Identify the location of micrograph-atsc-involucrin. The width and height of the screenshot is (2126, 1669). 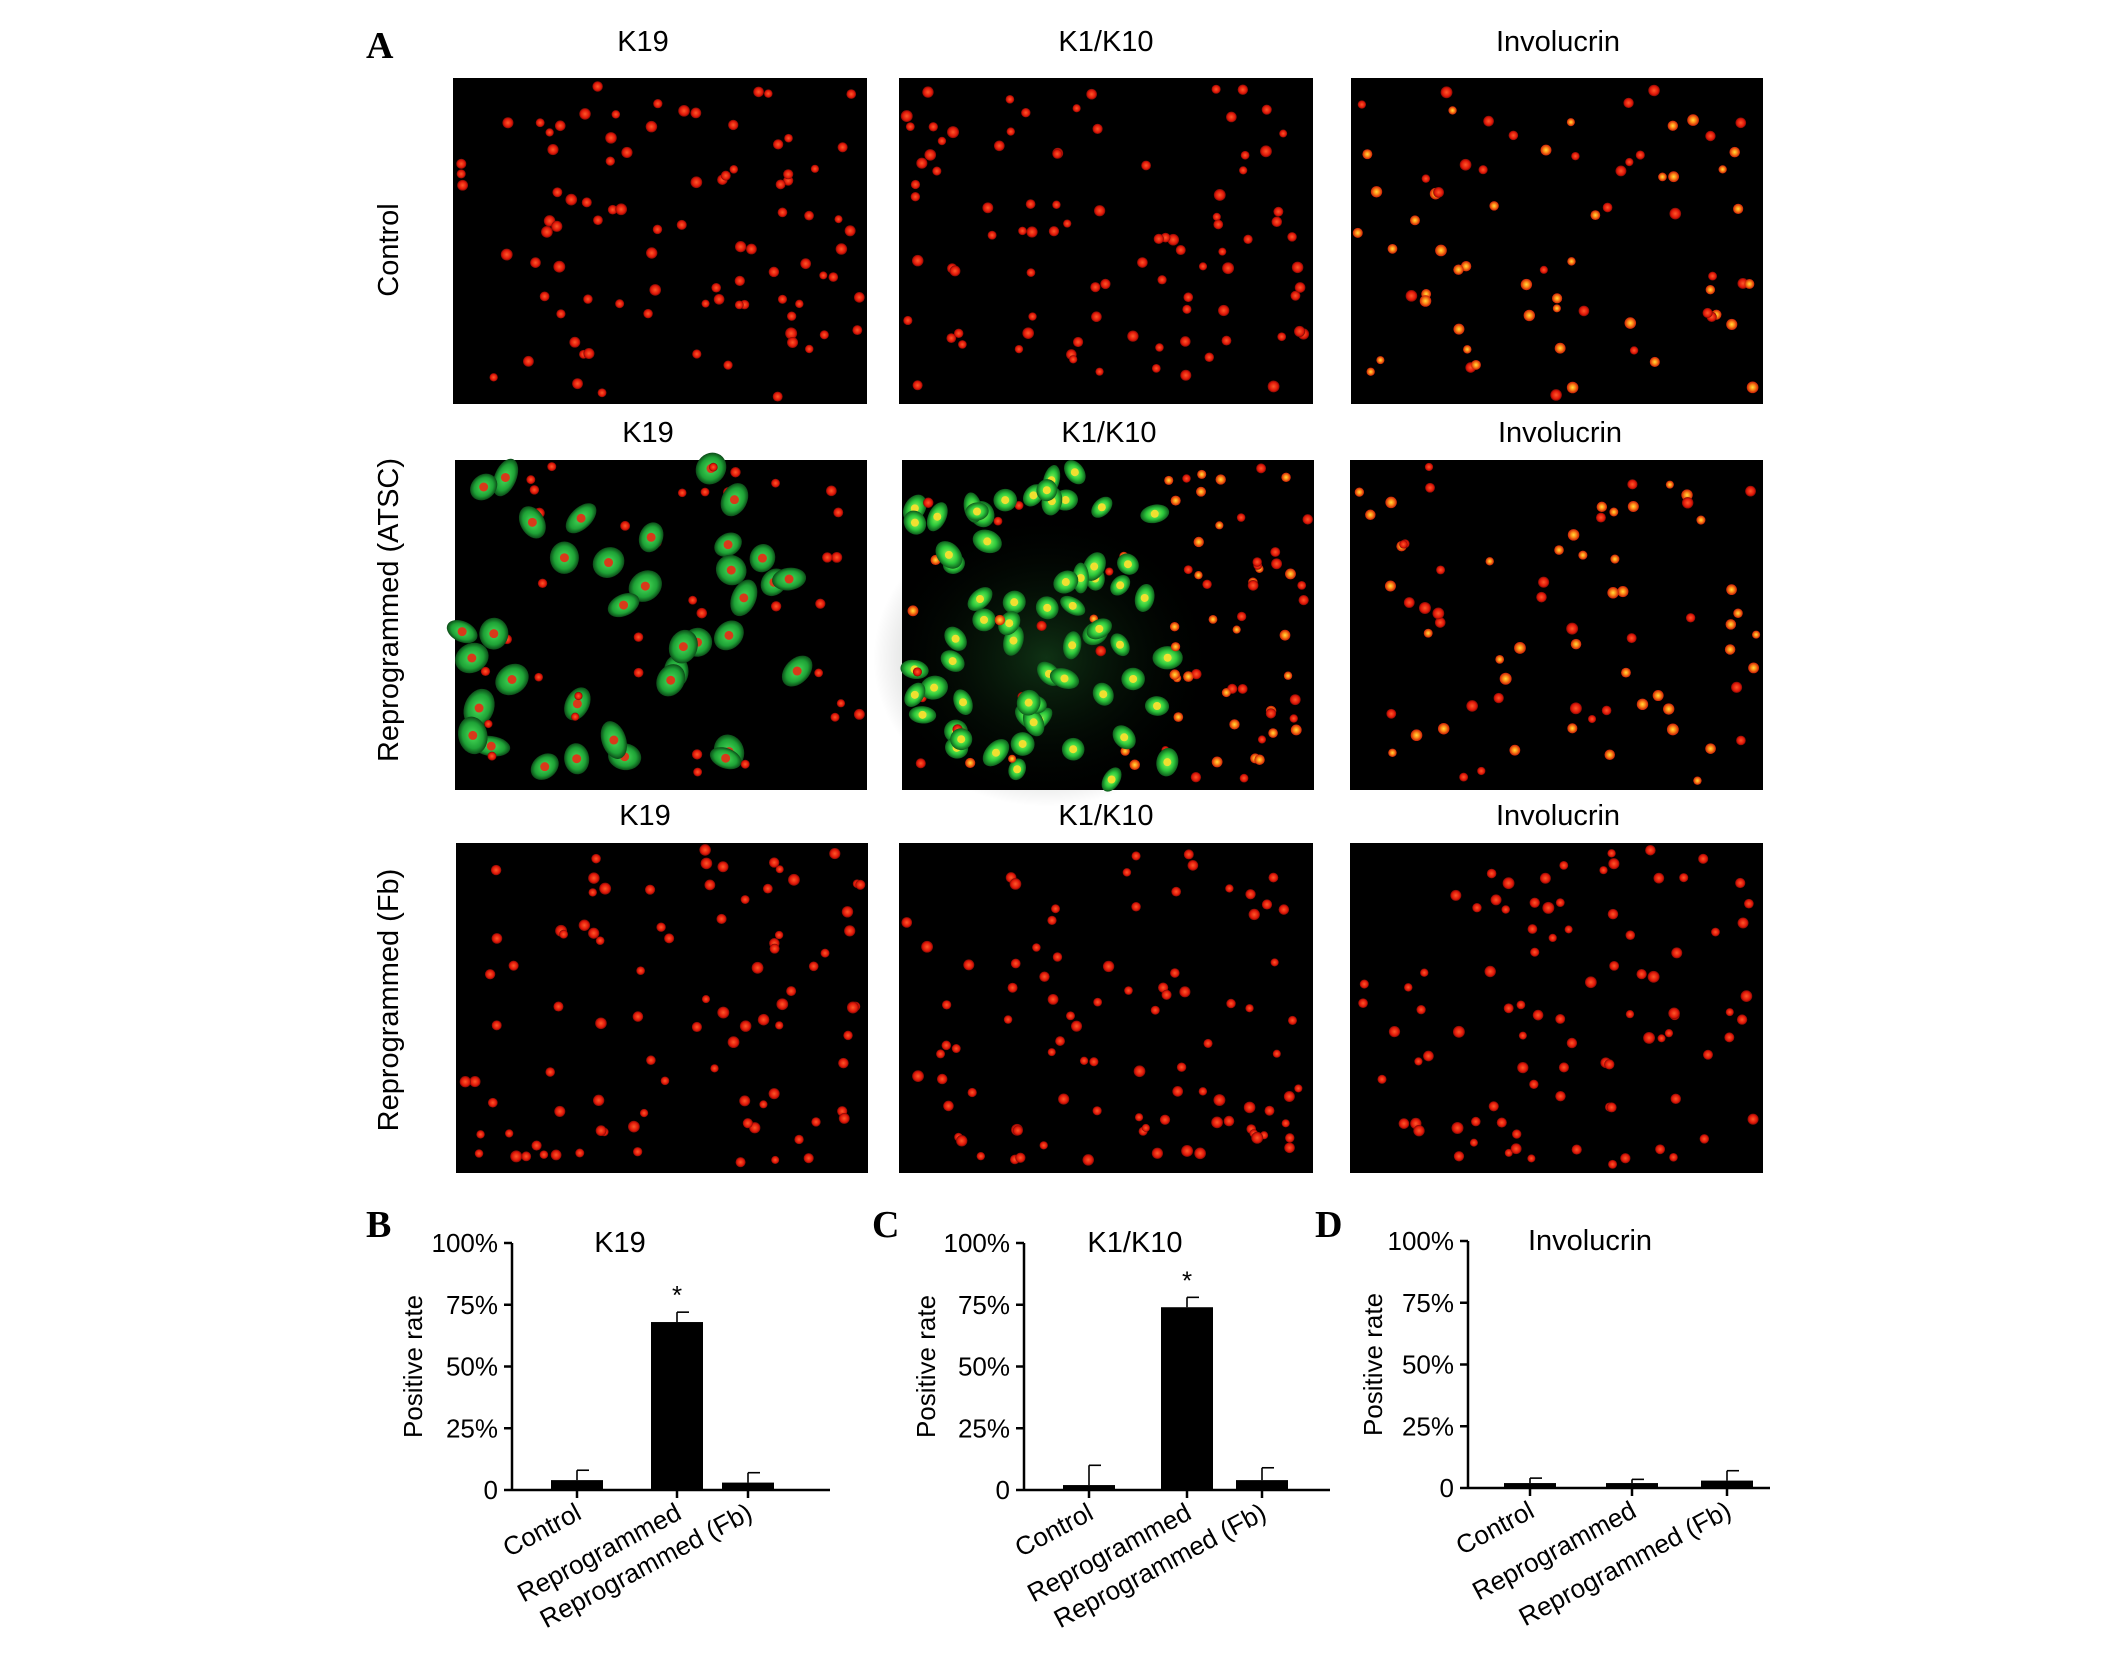
(1556, 625).